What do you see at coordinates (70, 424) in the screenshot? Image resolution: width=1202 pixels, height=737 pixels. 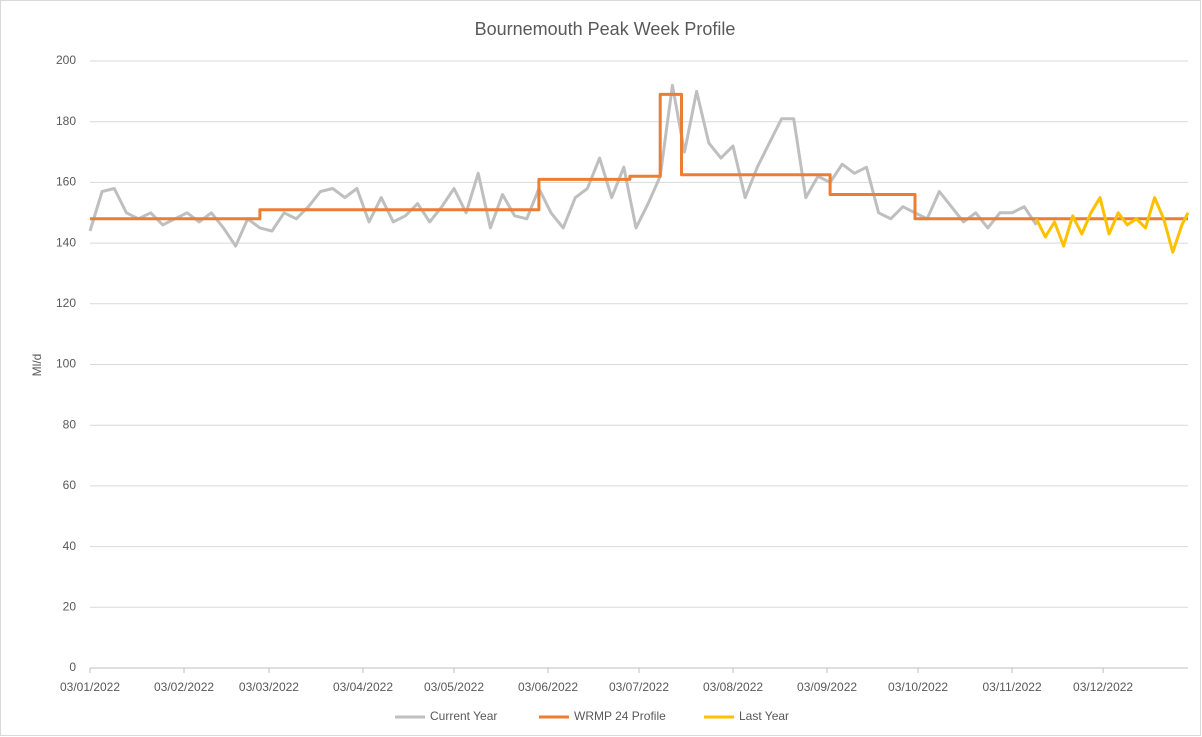 I see `y-tick-label: 80` at bounding box center [70, 424].